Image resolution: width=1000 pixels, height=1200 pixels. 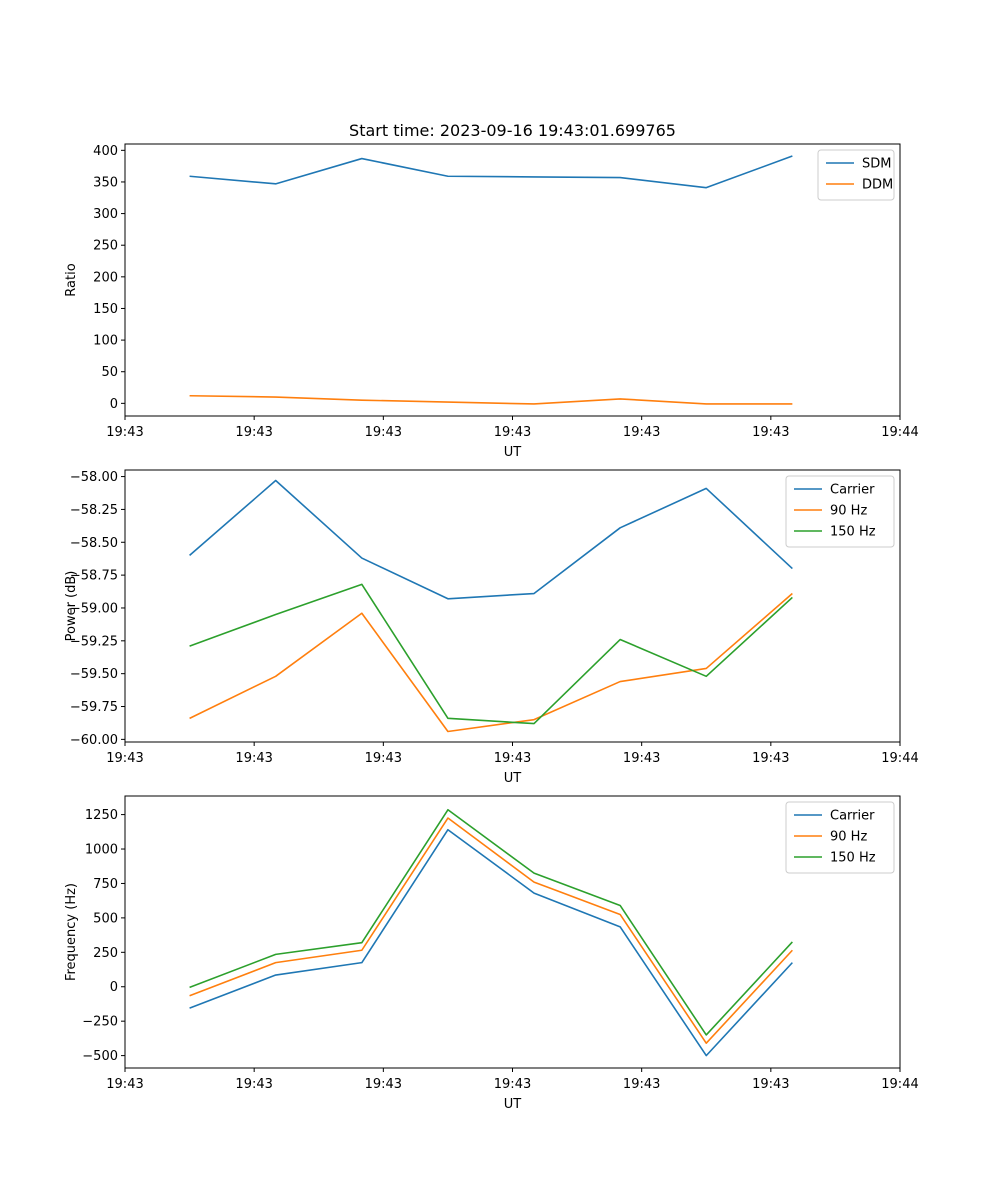 I want to click on series-line-90-hz, so click(x=491, y=931).